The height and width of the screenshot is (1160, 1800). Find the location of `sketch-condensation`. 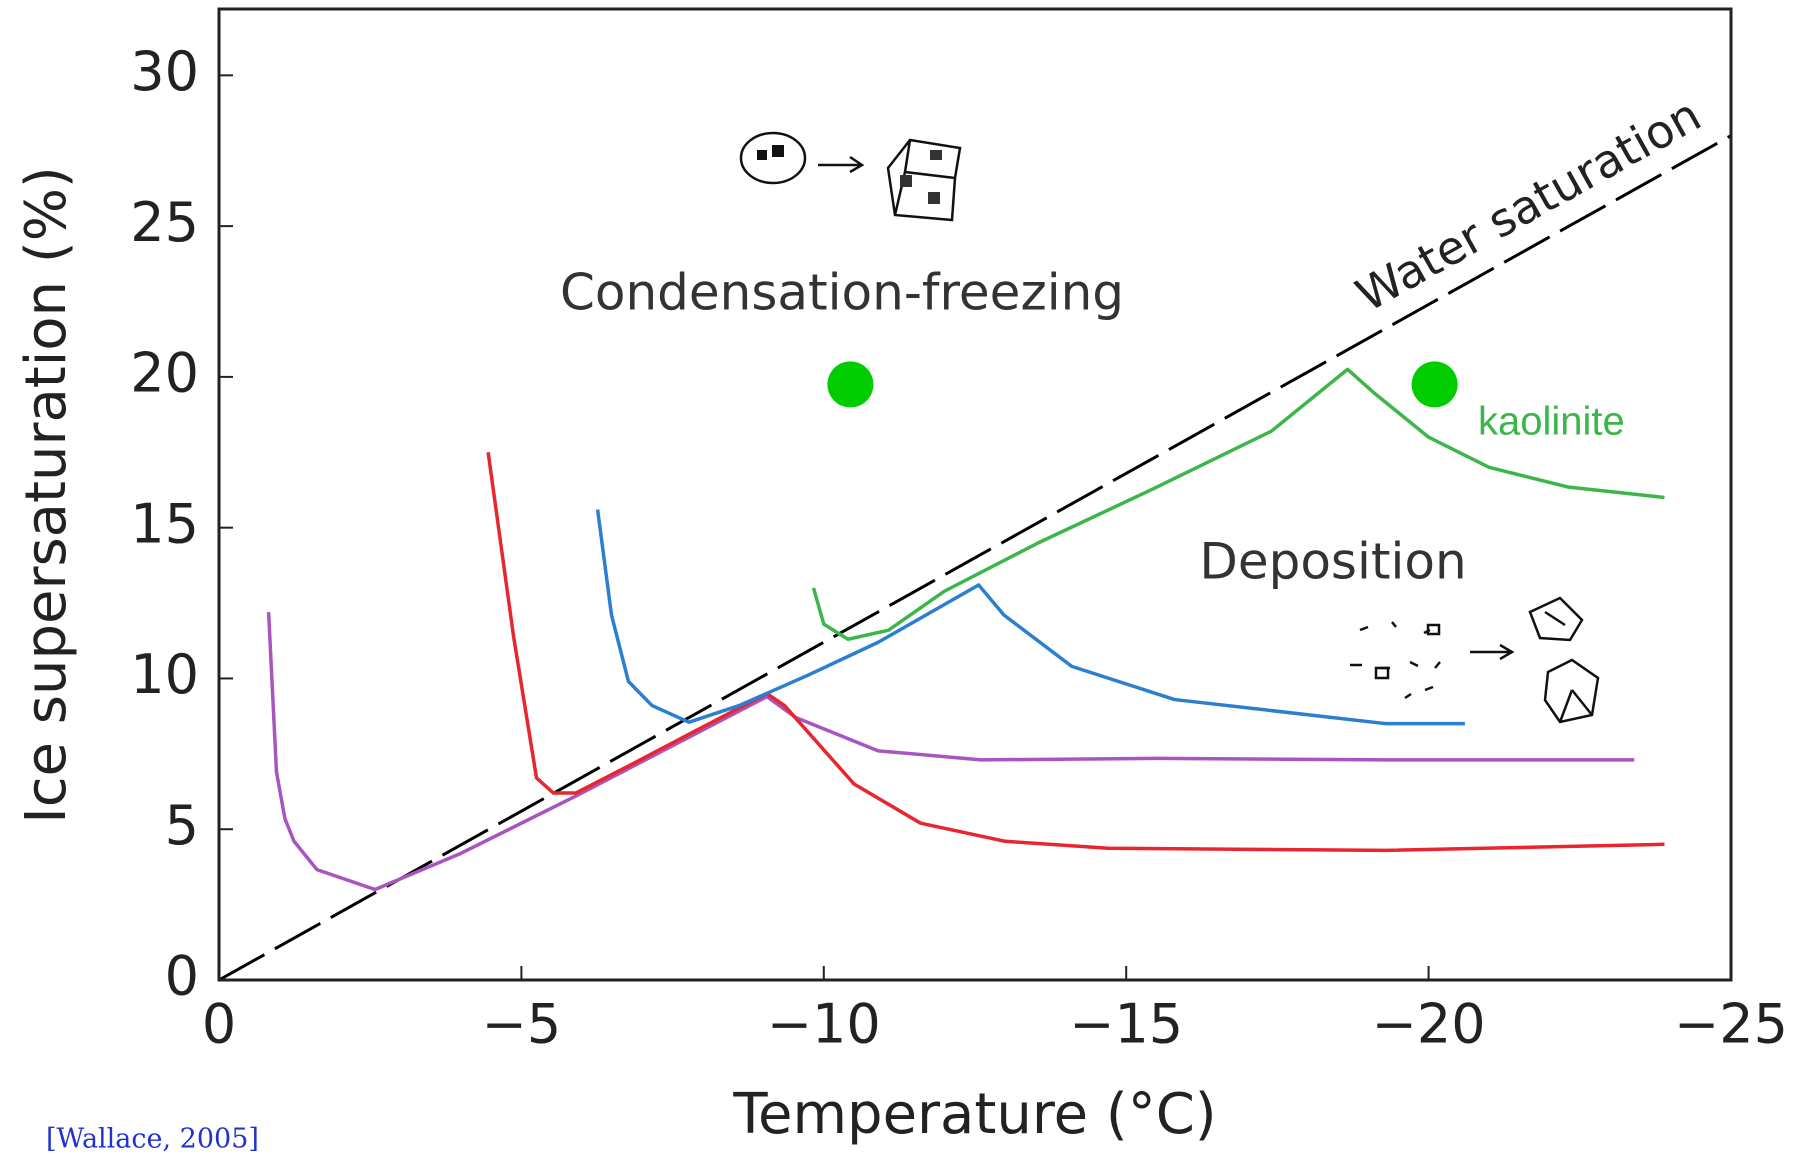

sketch-condensation is located at coordinates (850, 176).